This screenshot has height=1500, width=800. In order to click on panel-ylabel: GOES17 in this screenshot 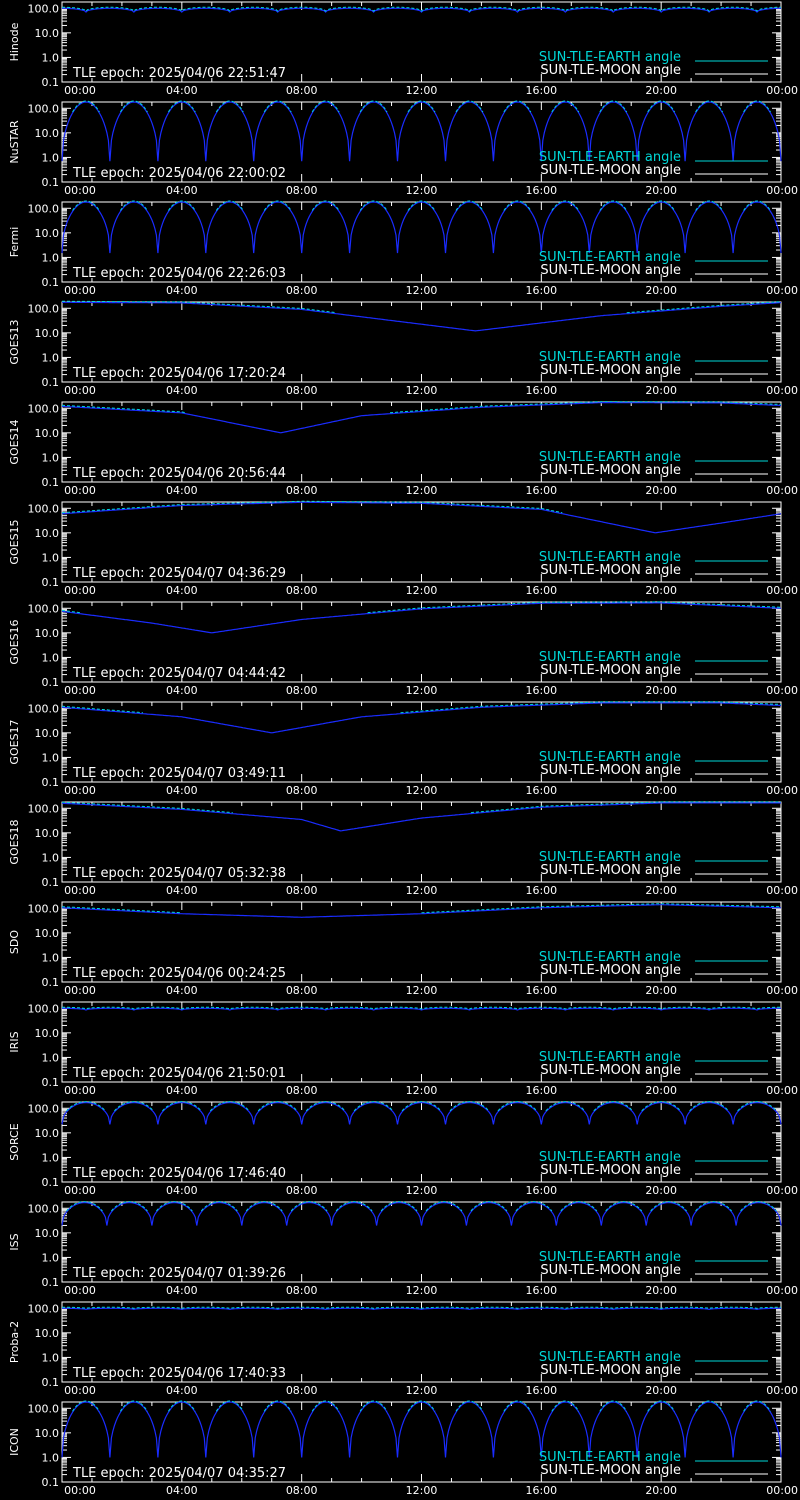, I will do `click(14, 741)`.